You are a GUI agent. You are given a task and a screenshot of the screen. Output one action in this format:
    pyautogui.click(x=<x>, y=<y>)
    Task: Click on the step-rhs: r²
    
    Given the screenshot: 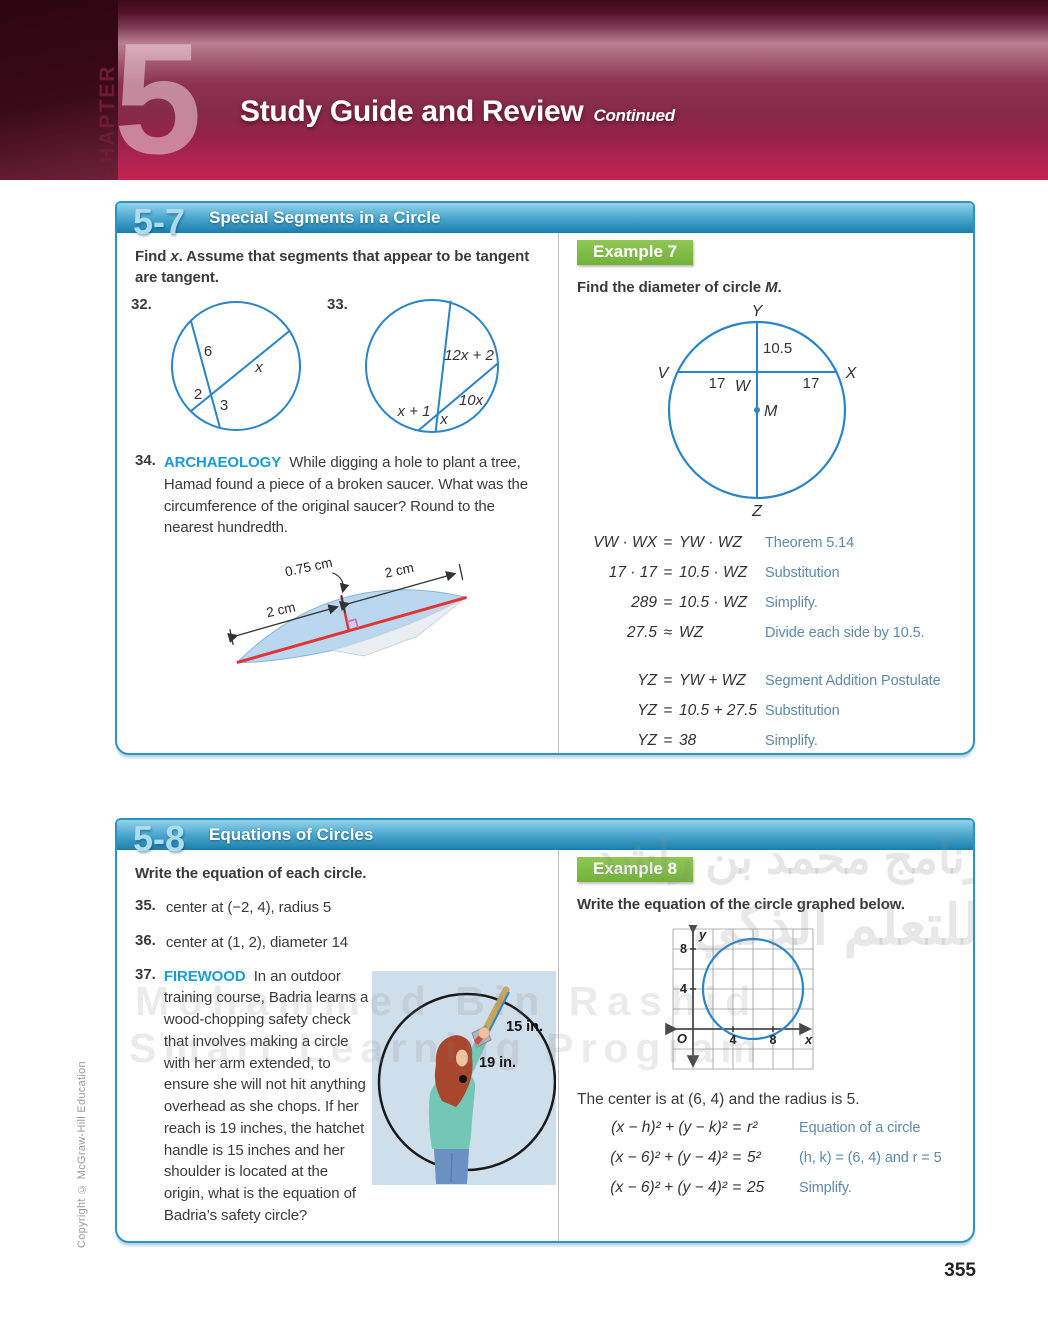 What is the action you would take?
    pyautogui.click(x=752, y=1127)
    